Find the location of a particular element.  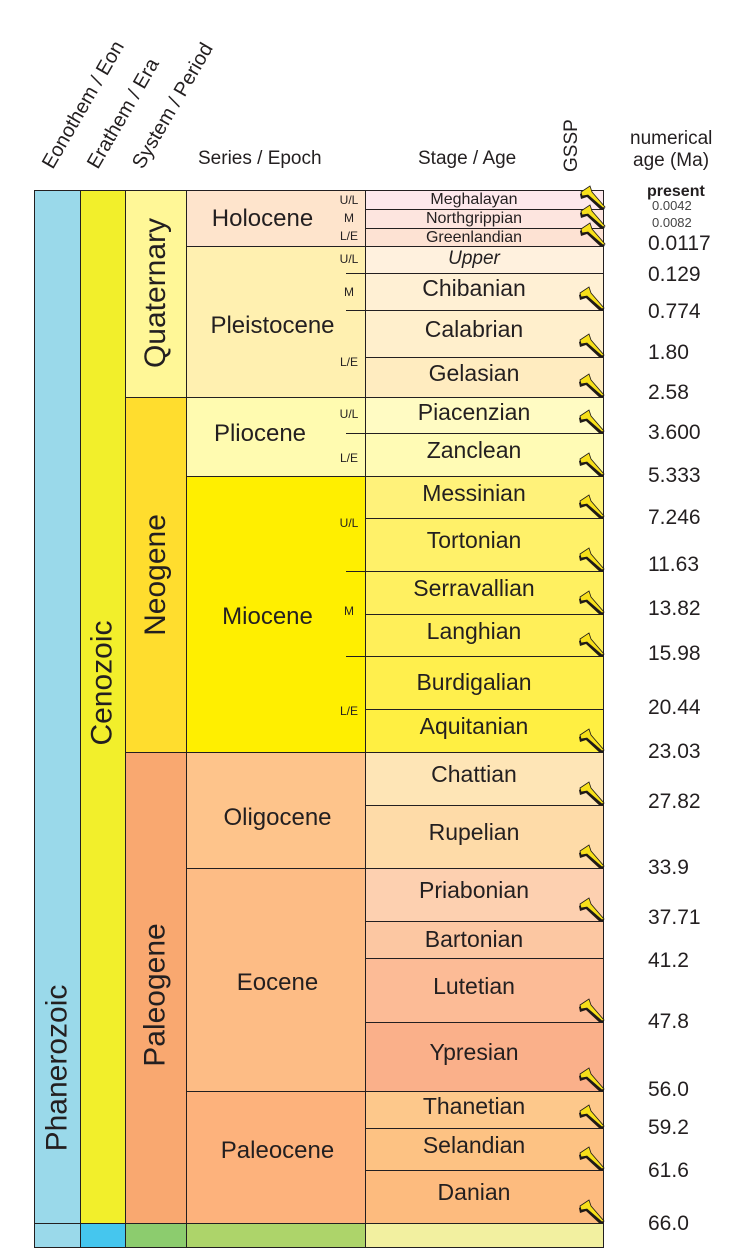

era-cell-next is located at coordinates (103, 1235).